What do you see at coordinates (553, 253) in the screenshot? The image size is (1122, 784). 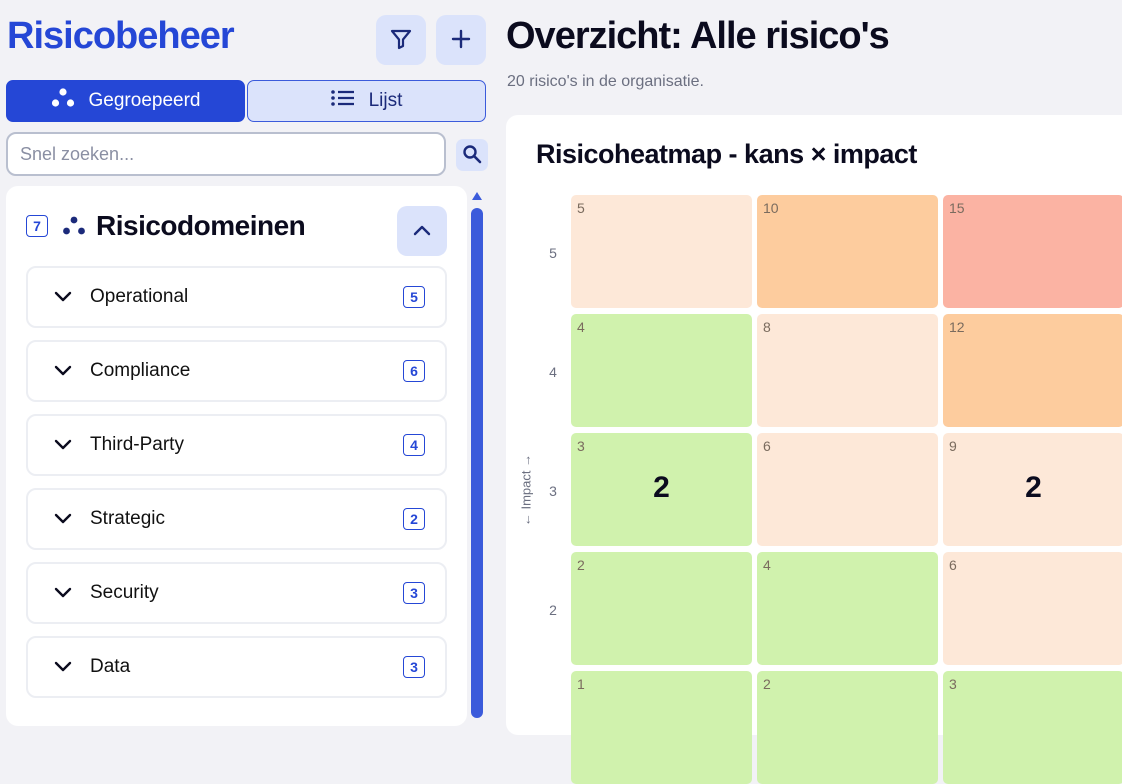 I see `impact-row-label: 5` at bounding box center [553, 253].